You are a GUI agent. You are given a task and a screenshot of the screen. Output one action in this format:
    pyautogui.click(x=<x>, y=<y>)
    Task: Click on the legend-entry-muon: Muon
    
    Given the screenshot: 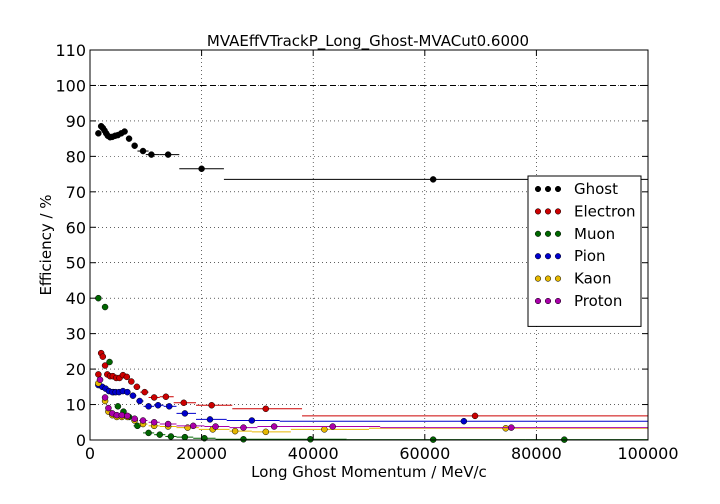 What is the action you would take?
    pyautogui.click(x=574, y=234)
    